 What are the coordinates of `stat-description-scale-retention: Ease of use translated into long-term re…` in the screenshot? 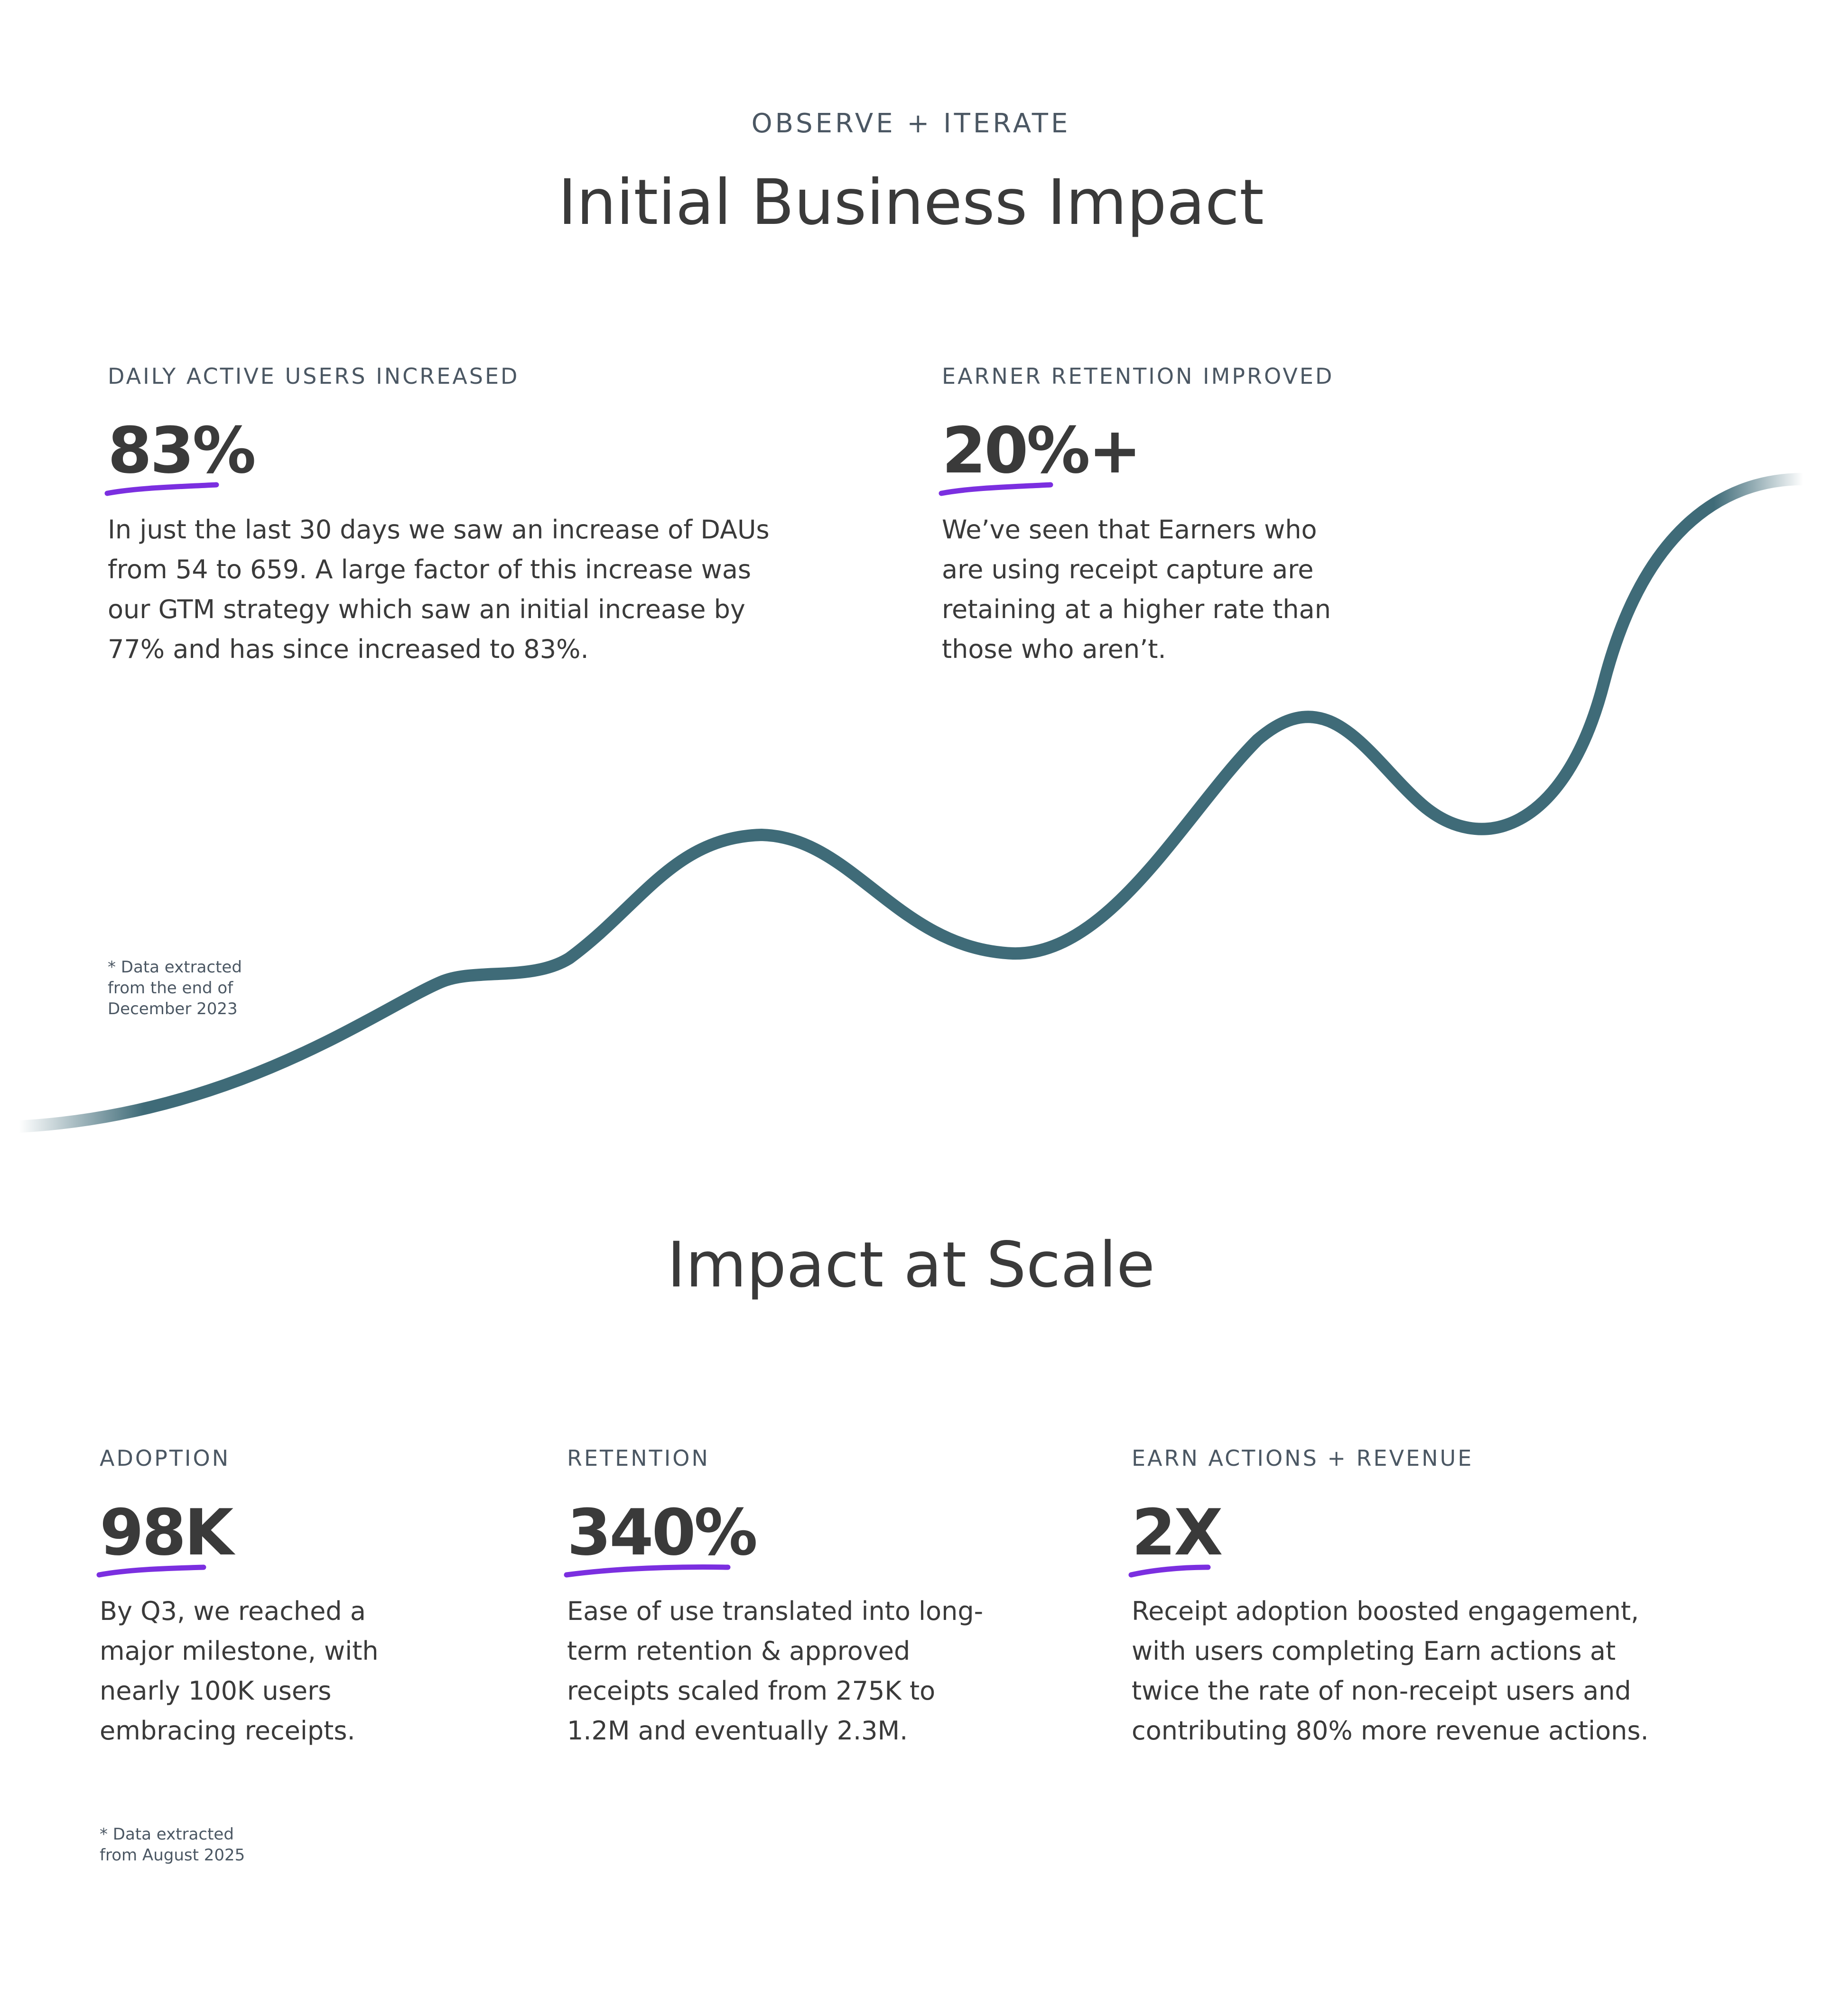 It's located at (775, 1671).